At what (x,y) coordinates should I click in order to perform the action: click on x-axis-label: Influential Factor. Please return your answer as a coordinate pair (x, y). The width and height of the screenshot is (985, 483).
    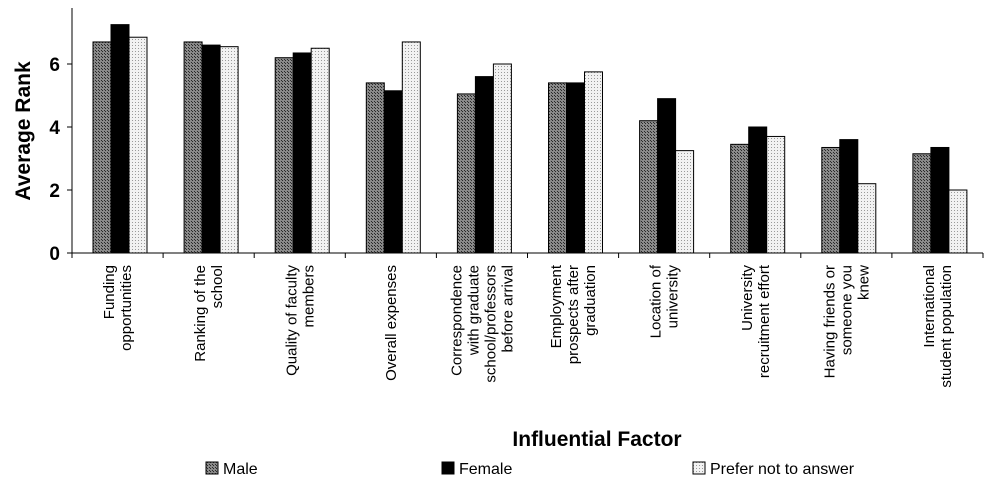
    Looking at the image, I should click on (596, 439).